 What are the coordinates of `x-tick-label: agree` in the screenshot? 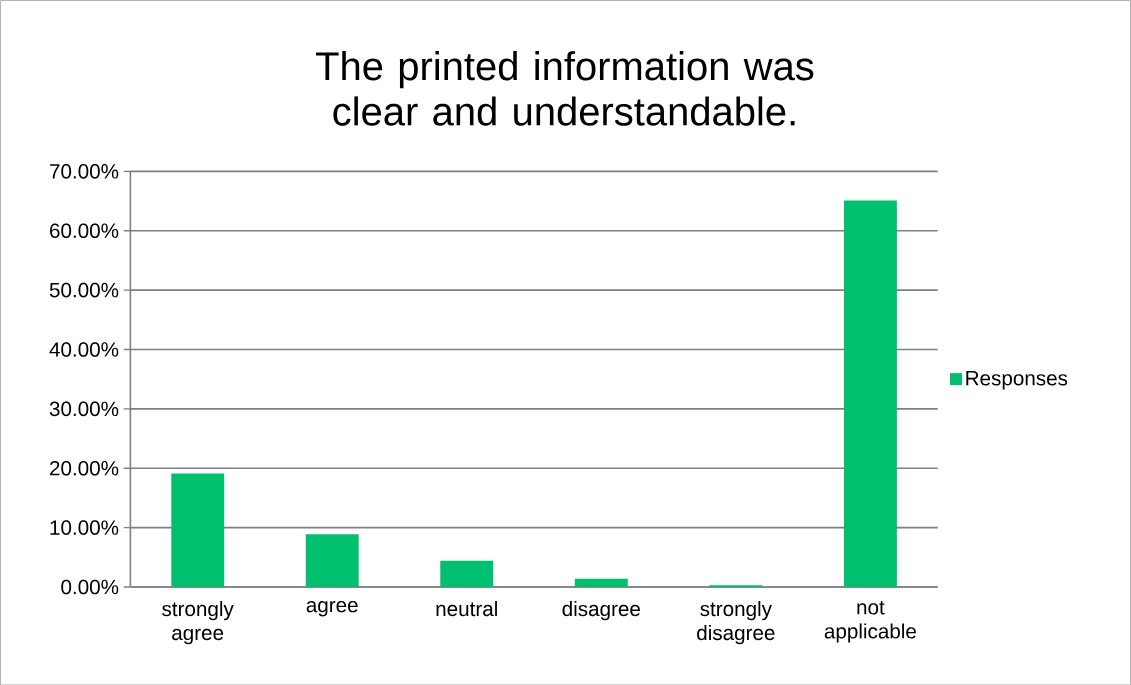 It's located at (332, 608).